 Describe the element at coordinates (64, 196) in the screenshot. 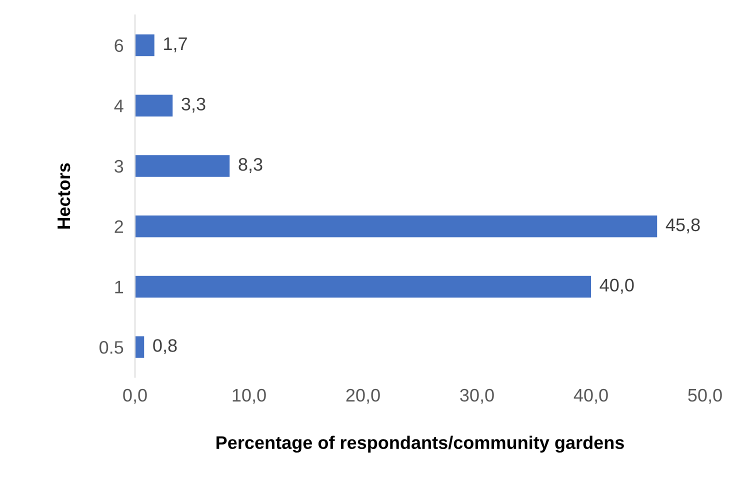

I see `y-axis-title: Hectors` at that location.